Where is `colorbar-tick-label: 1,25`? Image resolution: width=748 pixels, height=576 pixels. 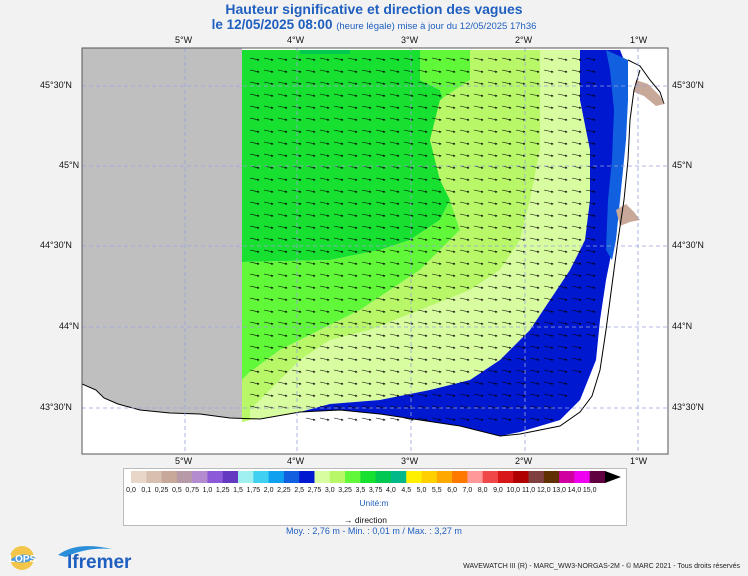 colorbar-tick-label: 1,25 is located at coordinates (222, 490).